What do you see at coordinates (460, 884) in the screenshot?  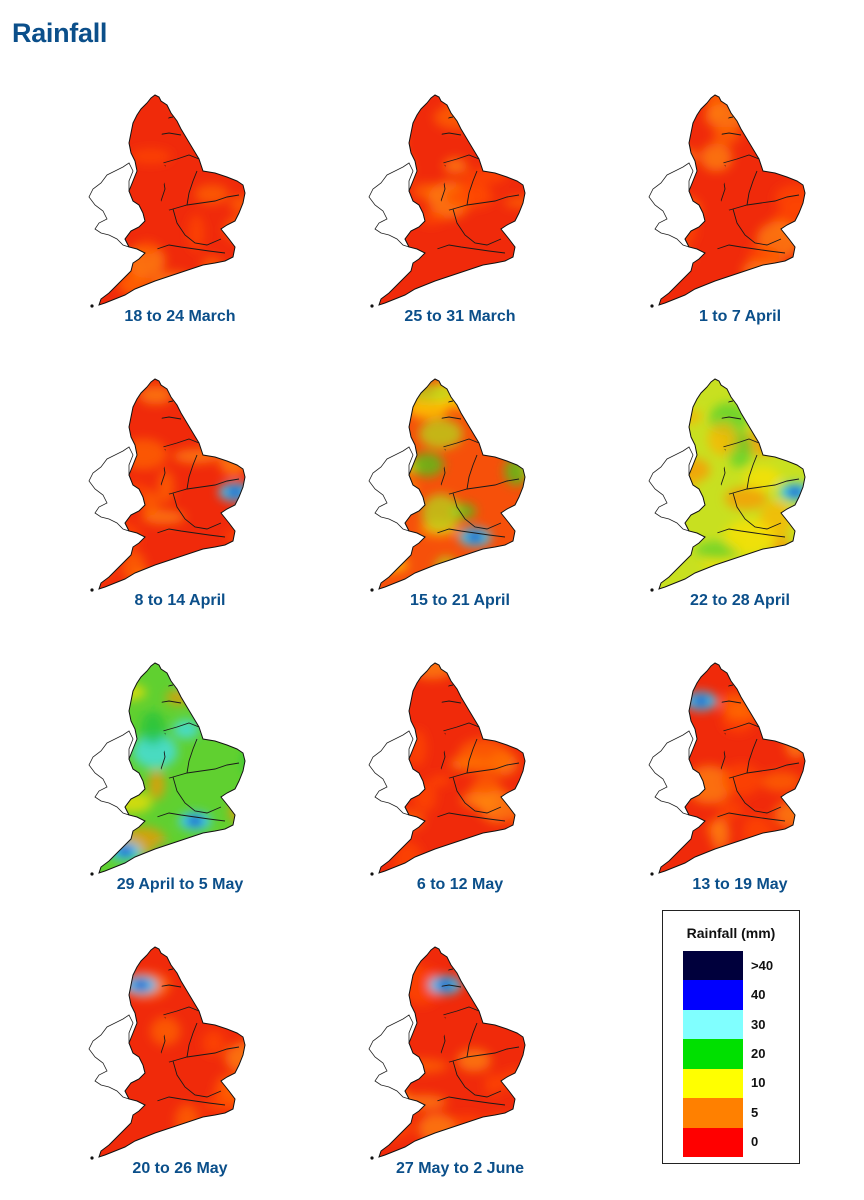 I see `map-caption: 6 to 12 May` at bounding box center [460, 884].